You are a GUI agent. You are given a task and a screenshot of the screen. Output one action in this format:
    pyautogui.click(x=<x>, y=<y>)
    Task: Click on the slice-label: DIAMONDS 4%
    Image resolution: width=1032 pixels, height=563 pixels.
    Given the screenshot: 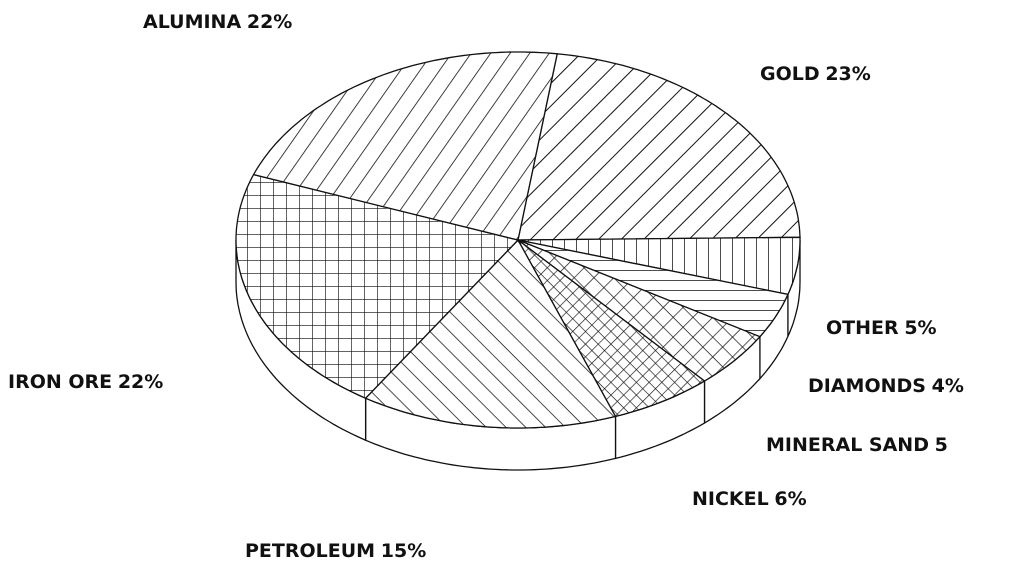 What is the action you would take?
    pyautogui.click(x=886, y=386)
    